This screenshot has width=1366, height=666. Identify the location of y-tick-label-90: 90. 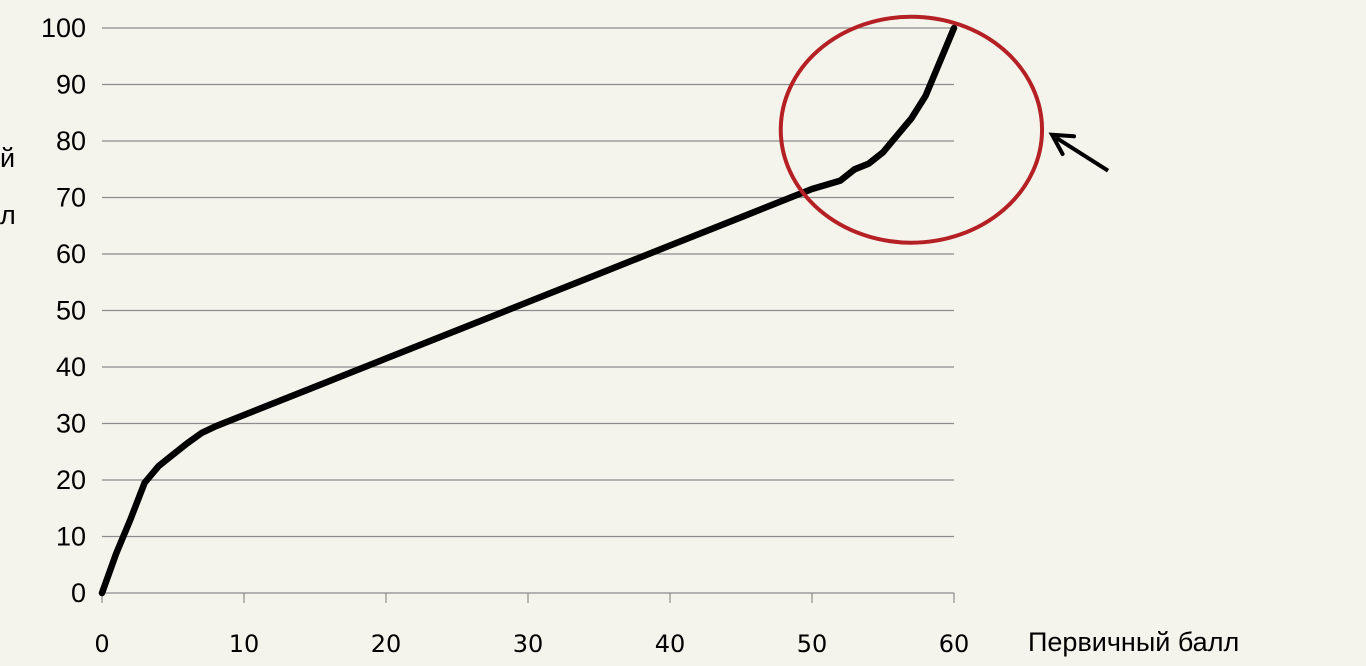
(71, 85).